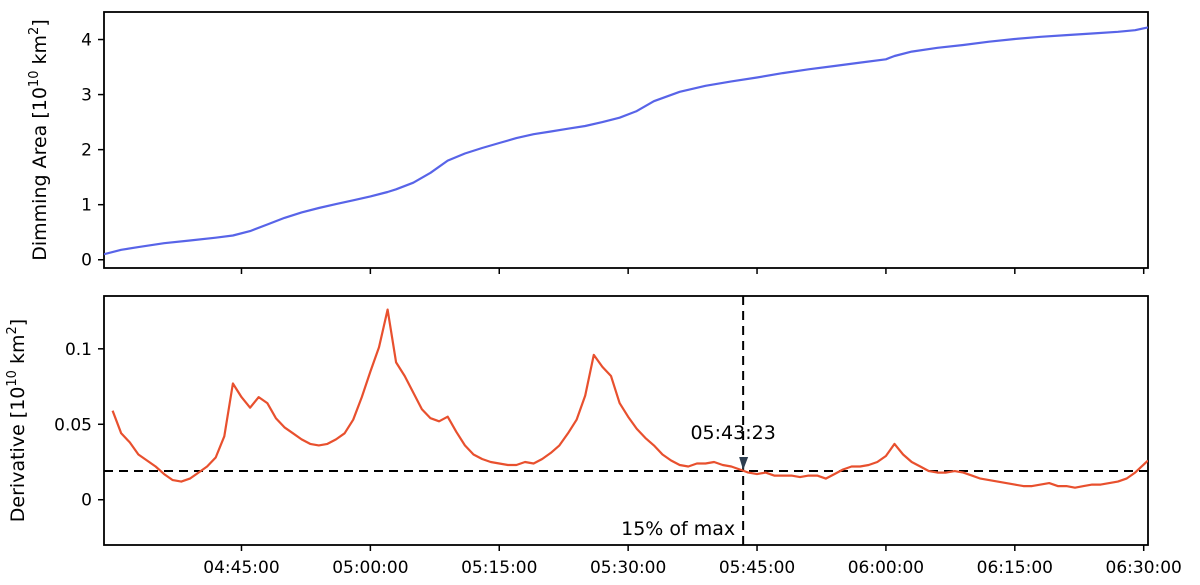 This screenshot has width=1200, height=585. Describe the element at coordinates (886, 568) in the screenshot. I see `bottom-x-tick-label: 06:00:00` at that location.